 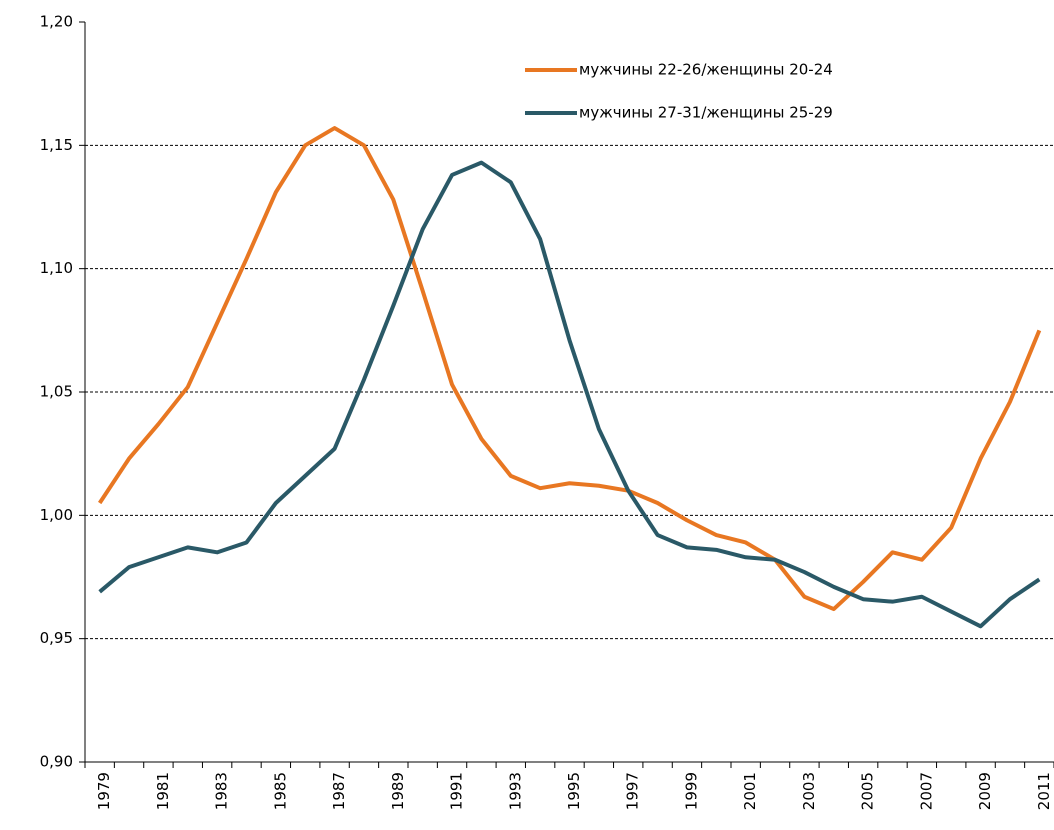 What do you see at coordinates (706, 113) in the screenshot?
I see `legend-label: мужчины 27-31/женщины 25-29` at bounding box center [706, 113].